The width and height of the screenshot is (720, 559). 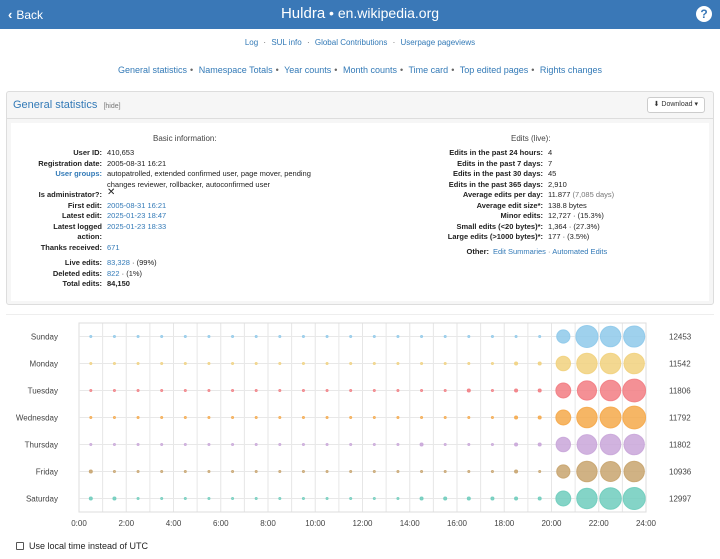 I want to click on x-tick-label: 4:00, so click(x=174, y=523).